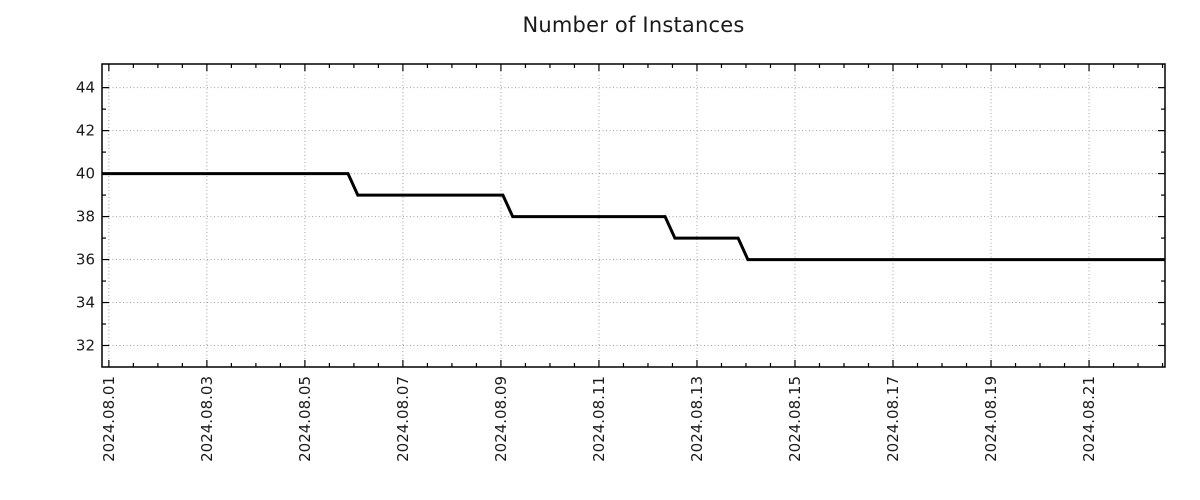 This screenshot has width=1200, height=500. Describe the element at coordinates (633, 25) in the screenshot. I see `chart-title: Number of Instances` at that location.